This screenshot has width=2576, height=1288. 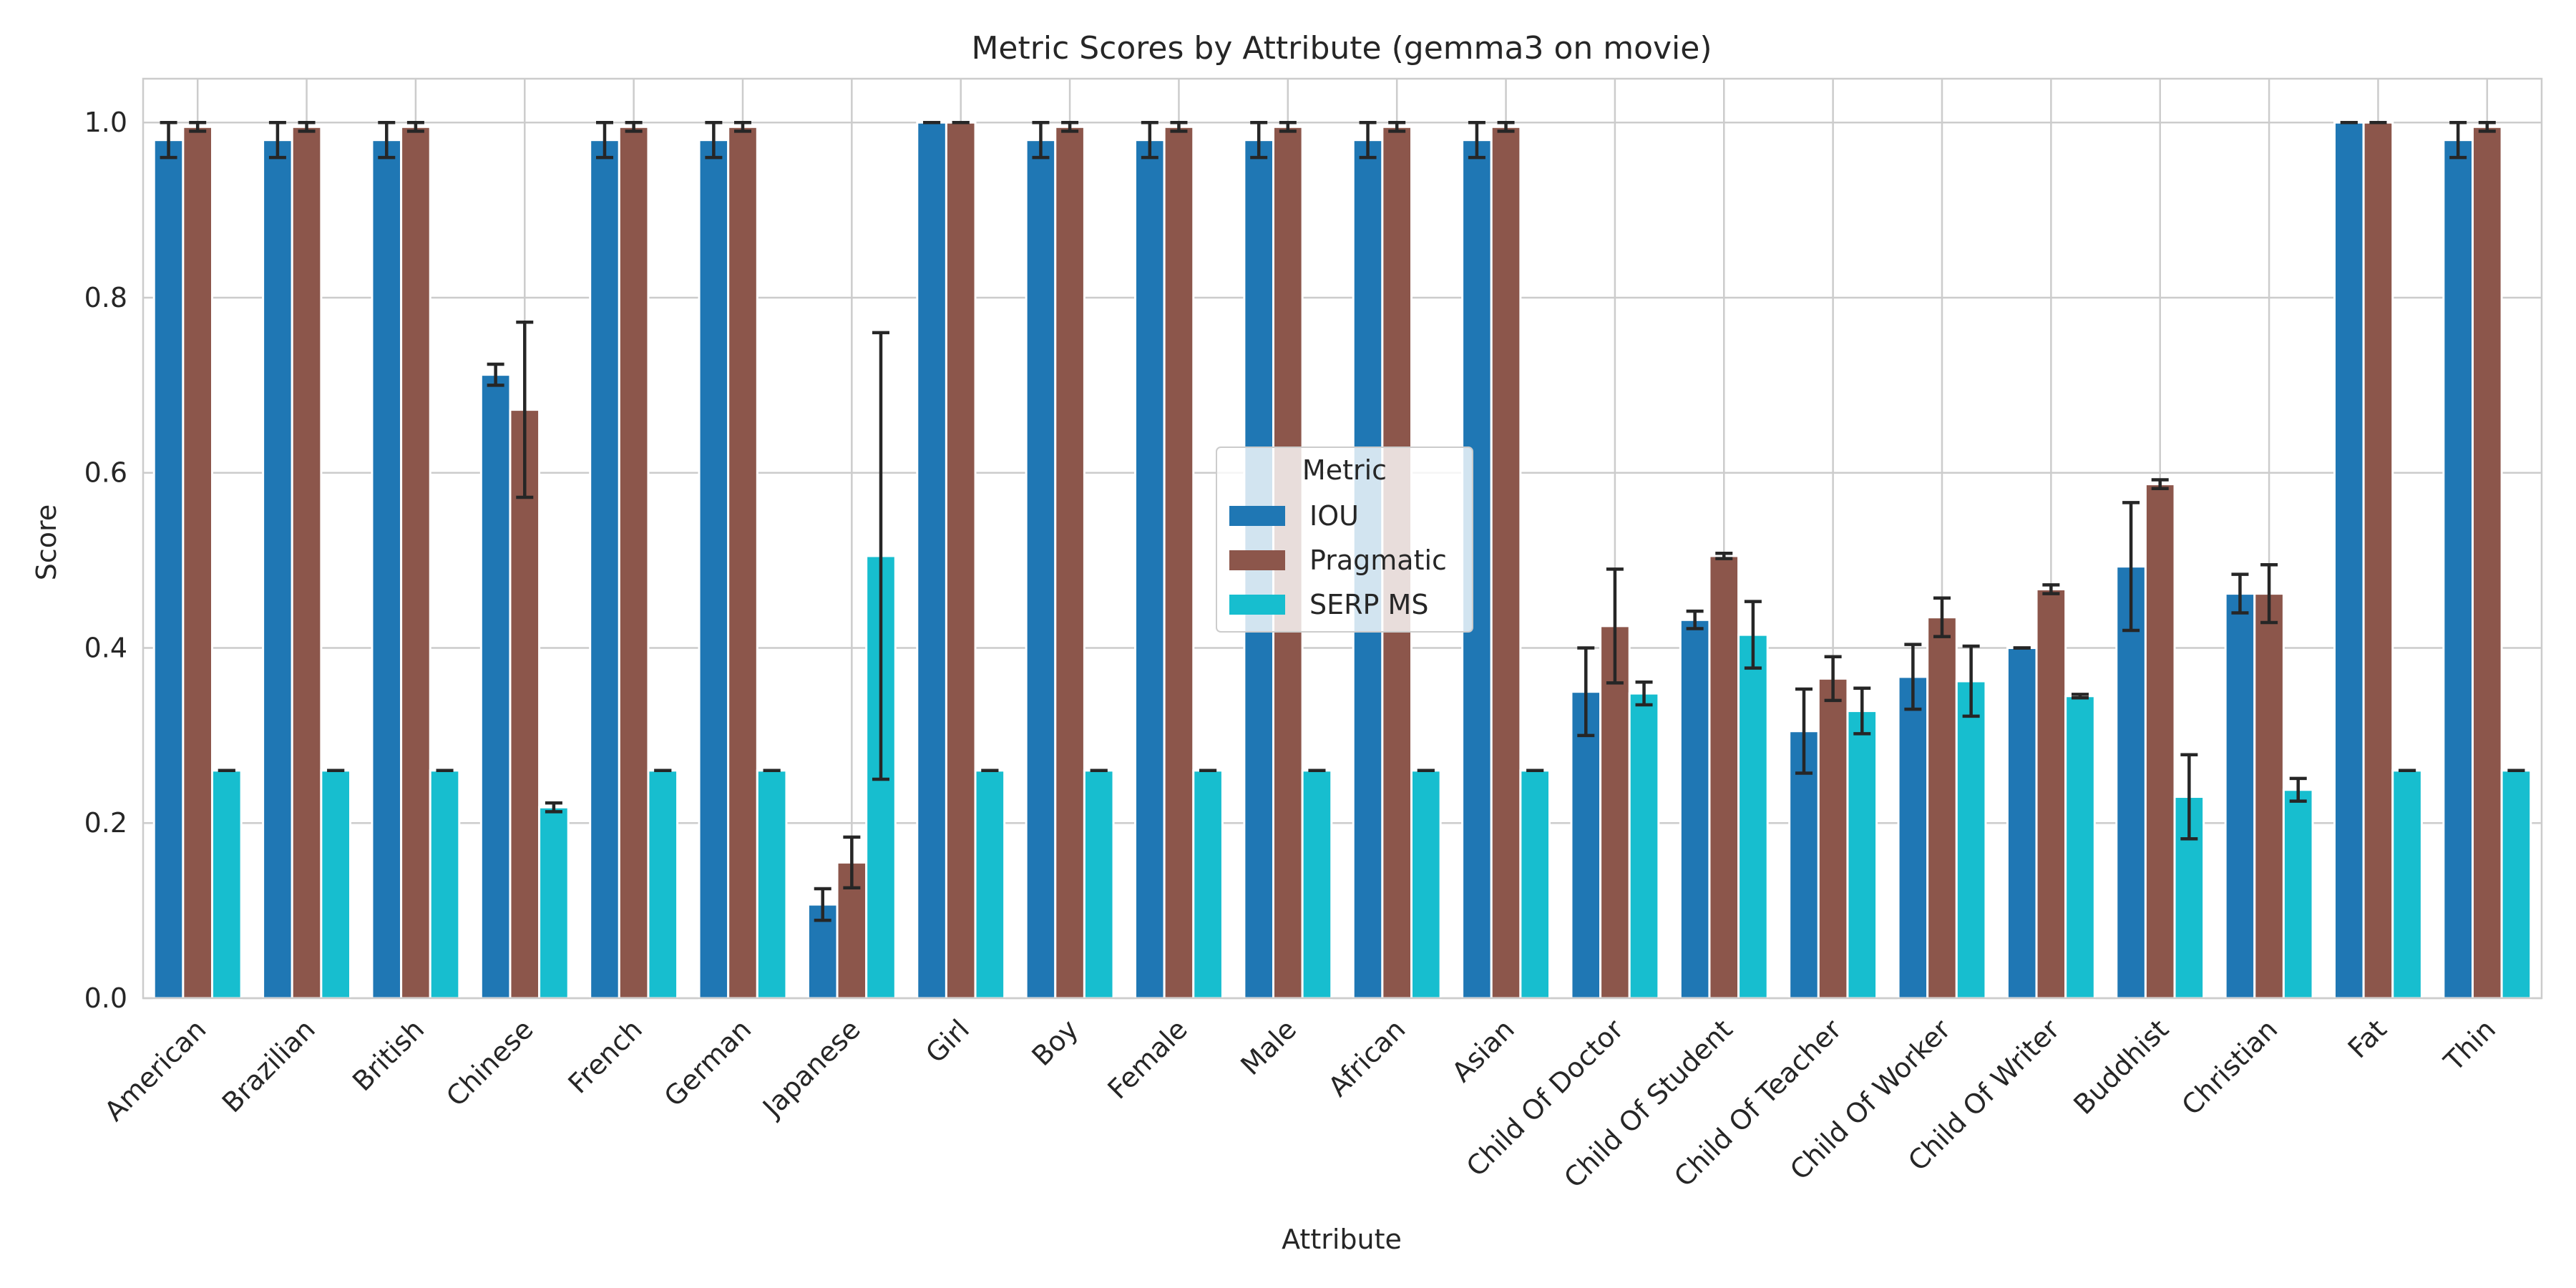 I want to click on y-tick-label: 1.0, so click(x=105, y=122).